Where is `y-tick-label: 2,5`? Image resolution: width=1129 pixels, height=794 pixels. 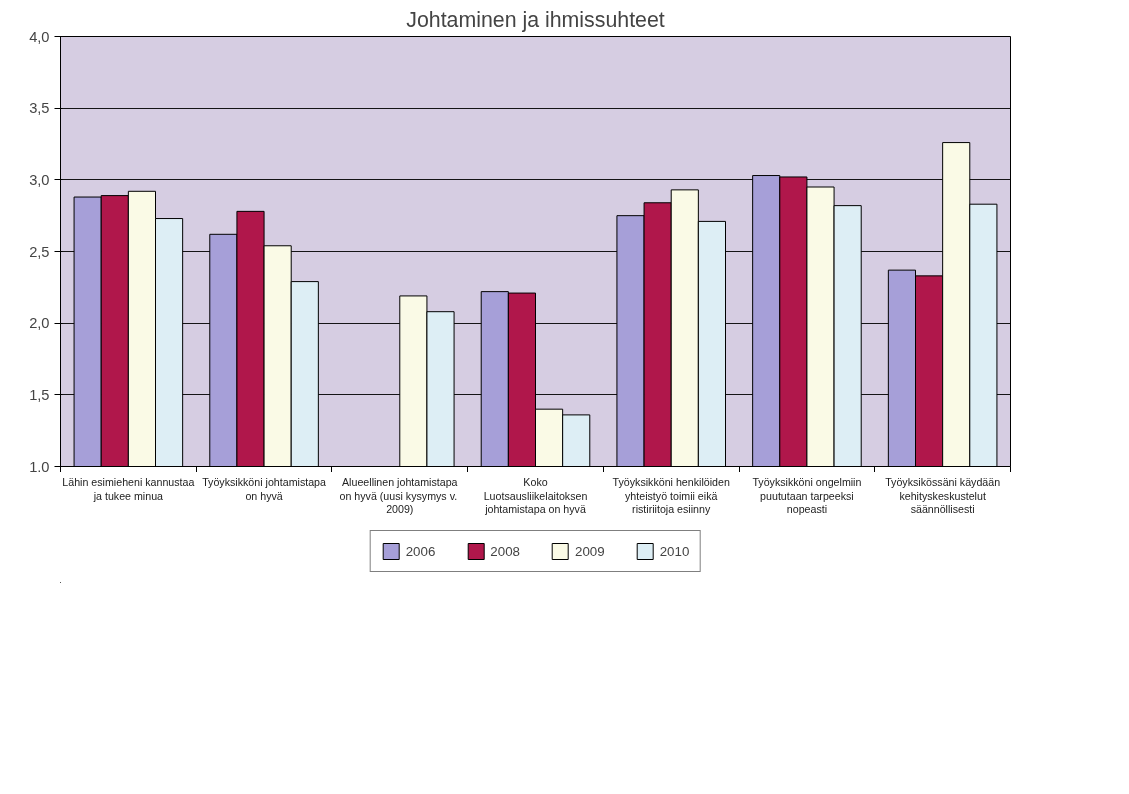
y-tick-label: 2,5 is located at coordinates (39, 251).